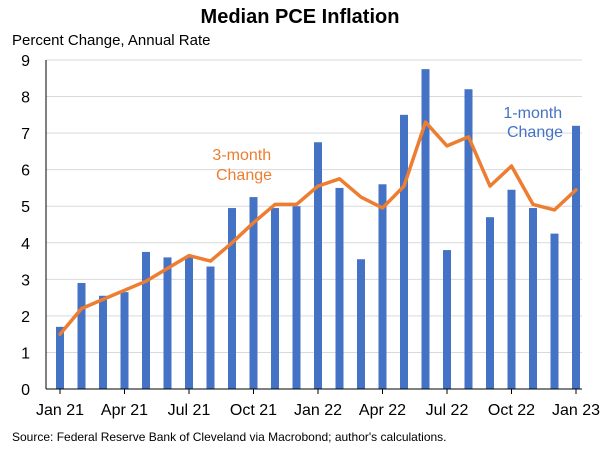 This screenshot has height=450, width=600. What do you see at coordinates (241, 155) in the screenshot?
I see `annotation-3-month-line1: 3-month` at bounding box center [241, 155].